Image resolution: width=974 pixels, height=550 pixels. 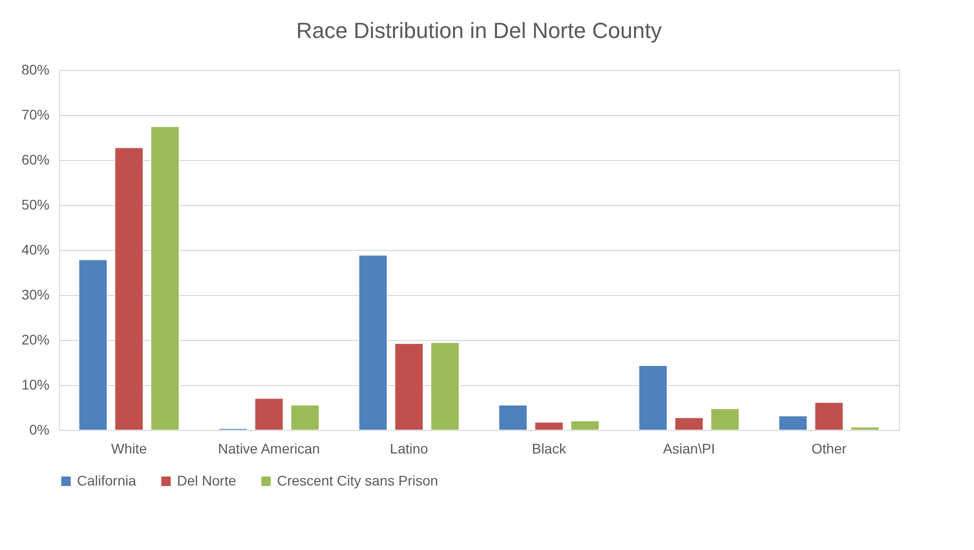 What do you see at coordinates (409, 448) in the screenshot?
I see `x-tick-label: Latino` at bounding box center [409, 448].